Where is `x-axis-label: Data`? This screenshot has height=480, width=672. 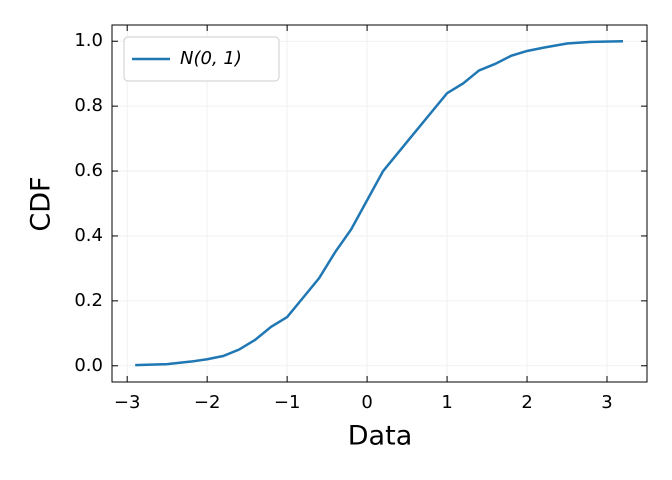
x-axis-label: Data is located at coordinates (380, 436).